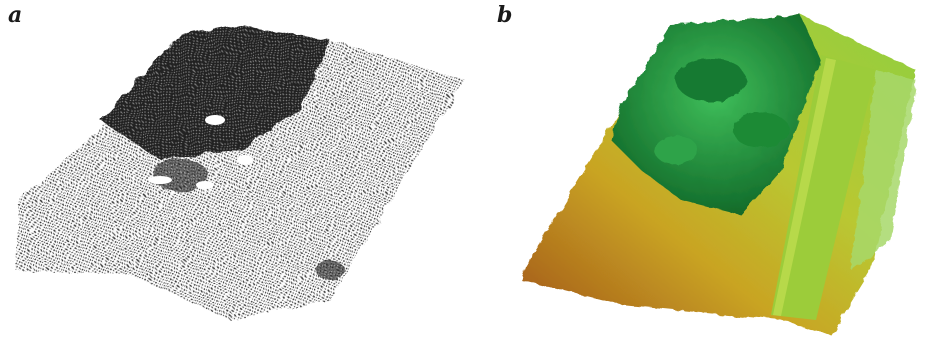  What do you see at coordinates (15, 15) in the screenshot?
I see `panel-label-a: a` at bounding box center [15, 15].